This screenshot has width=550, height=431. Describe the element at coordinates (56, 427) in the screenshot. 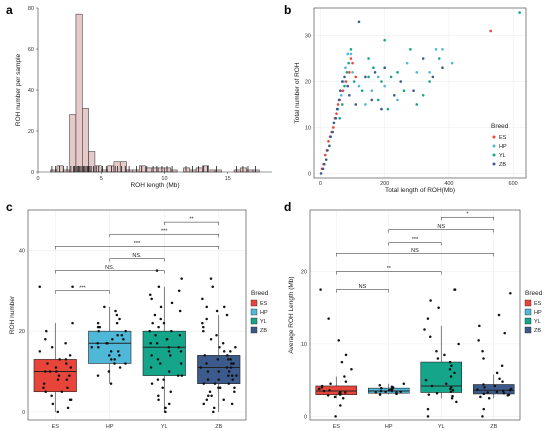

I see `x-tick-label-ES: ES` at that location.